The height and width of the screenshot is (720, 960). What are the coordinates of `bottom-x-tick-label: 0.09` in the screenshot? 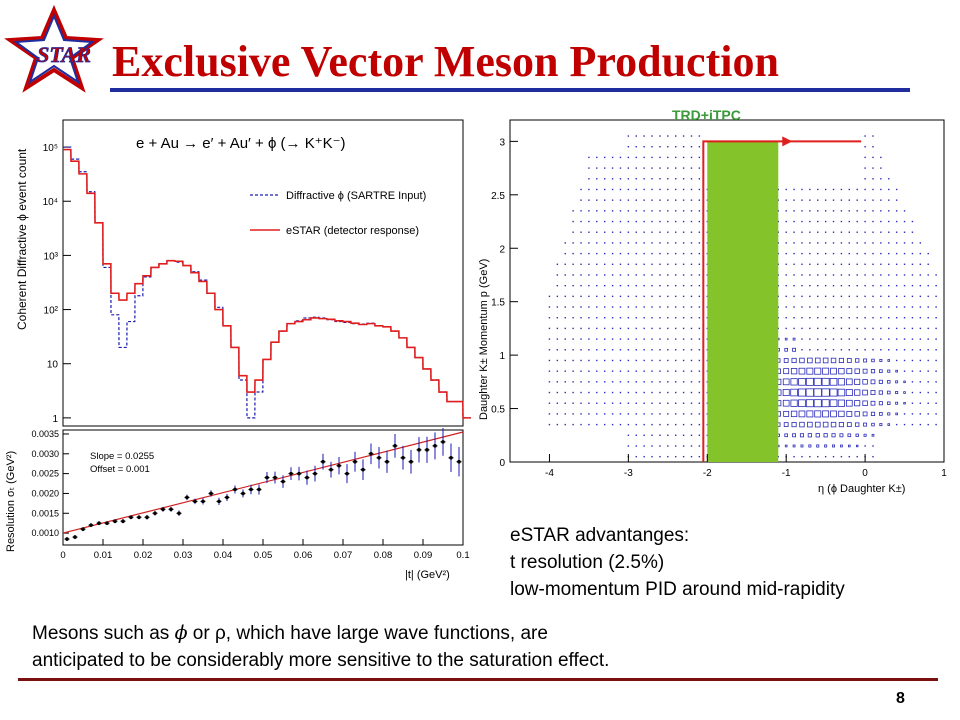 It's located at (423, 555).